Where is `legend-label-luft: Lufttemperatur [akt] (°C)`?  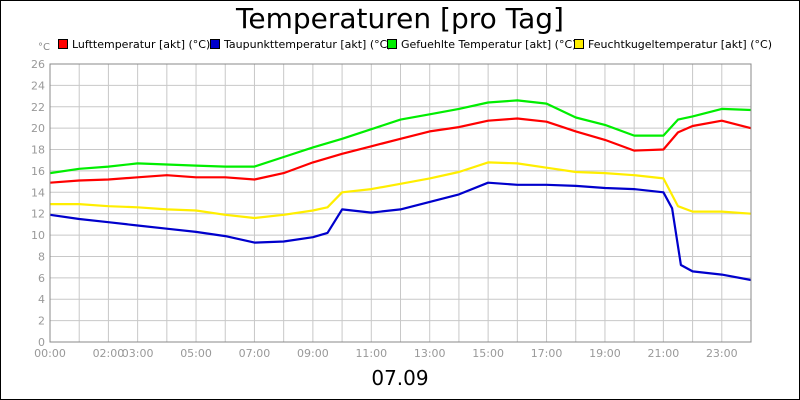 legend-label-luft: Lufttemperatur [akt] (°C) is located at coordinates (141, 44).